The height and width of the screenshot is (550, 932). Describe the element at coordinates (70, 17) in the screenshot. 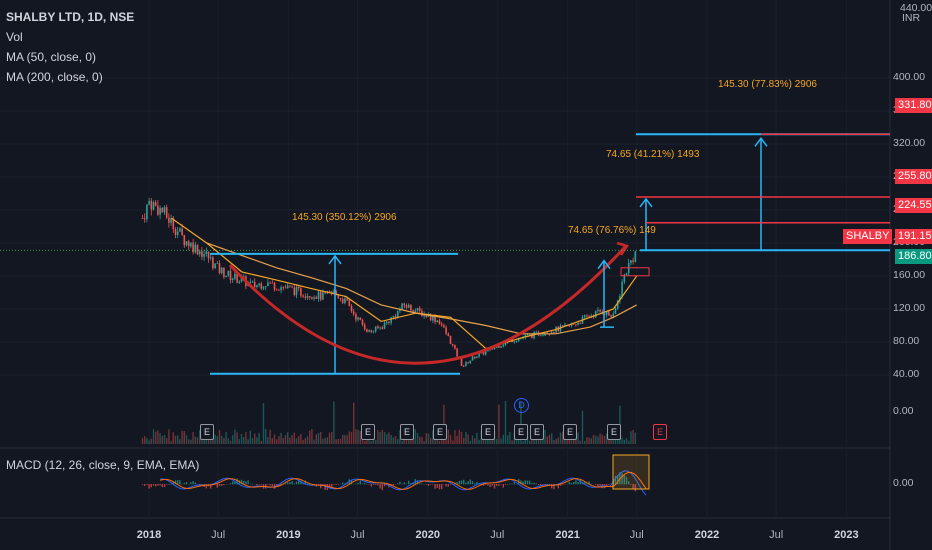

I see `symbol-legend: SHALBY LTD, 1D, NSE` at that location.